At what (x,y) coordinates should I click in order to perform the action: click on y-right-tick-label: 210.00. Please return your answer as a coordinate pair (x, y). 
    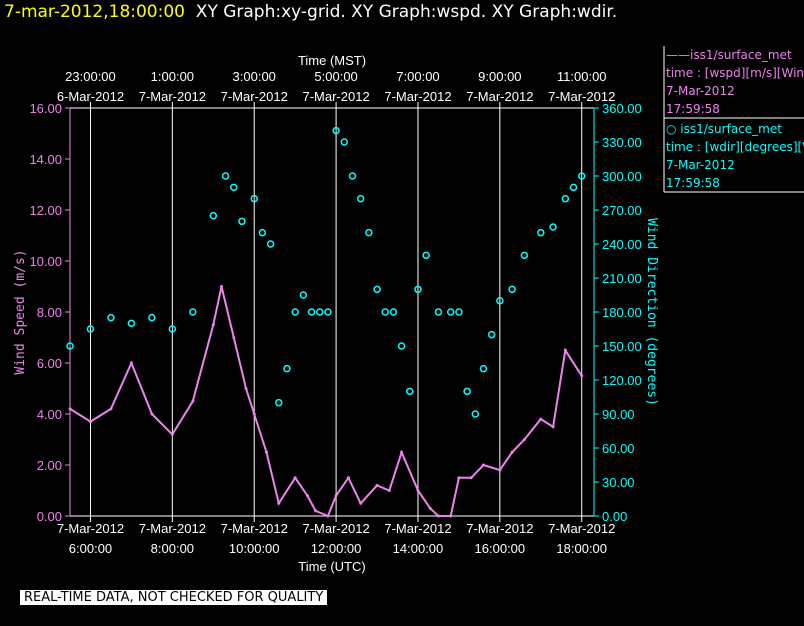
    Looking at the image, I should click on (622, 278).